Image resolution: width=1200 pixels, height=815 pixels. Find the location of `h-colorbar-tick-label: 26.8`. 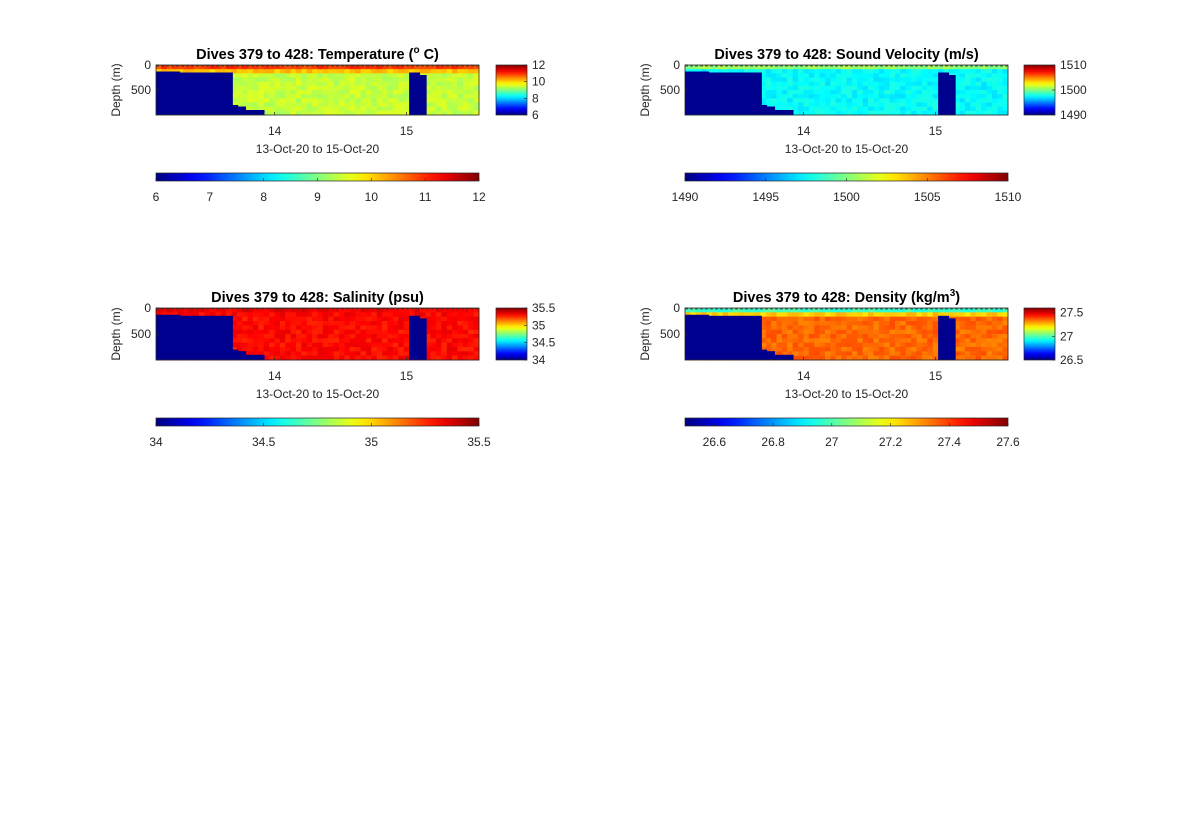

h-colorbar-tick-label: 26.8 is located at coordinates (773, 442).